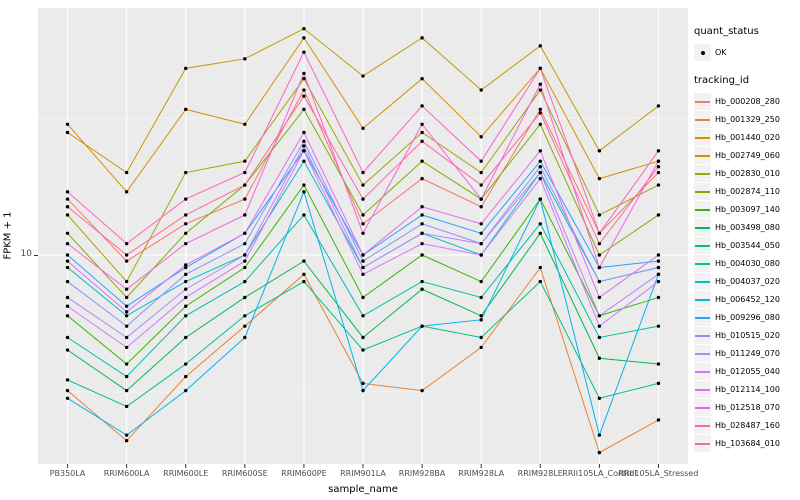 Image resolution: width=800 pixels, height=500 pixels. Describe the element at coordinates (481, 473) in the screenshot. I see `x-tick-label: RRIM928LA` at that location.